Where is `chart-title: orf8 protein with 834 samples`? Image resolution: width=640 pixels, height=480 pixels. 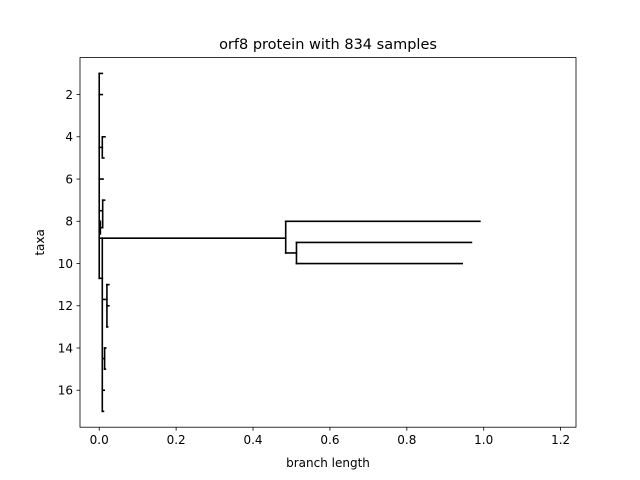 chart-title: orf8 protein with 834 samples is located at coordinates (328, 45).